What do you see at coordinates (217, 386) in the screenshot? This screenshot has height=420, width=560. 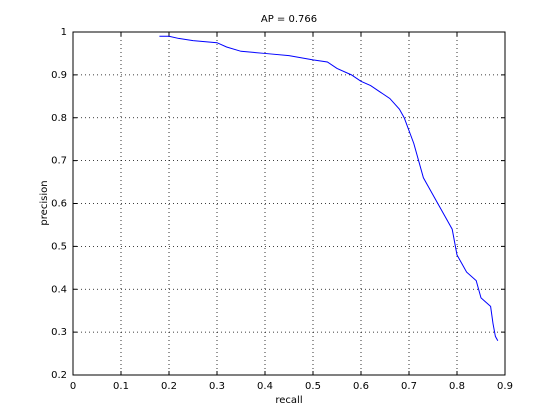 I see `x-tick-label: 0.3` at bounding box center [217, 386].